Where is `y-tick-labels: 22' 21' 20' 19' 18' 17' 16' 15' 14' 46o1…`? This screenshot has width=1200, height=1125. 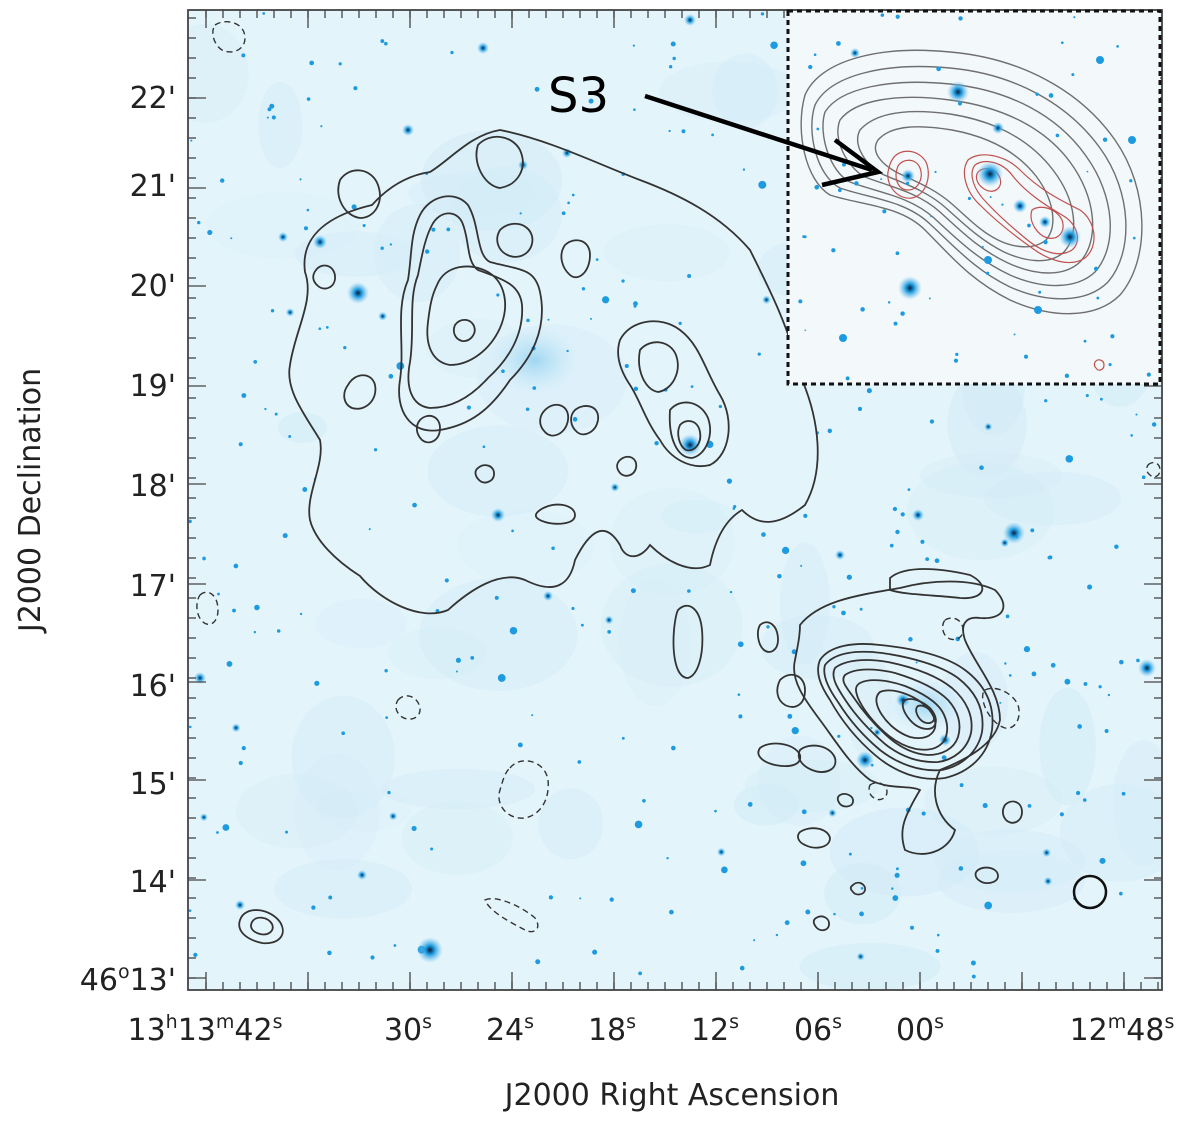
y-tick-labels: 22' 21' 20' 19' 18' 17' 16' 15' 14' 46o1… is located at coordinates (128, 539).